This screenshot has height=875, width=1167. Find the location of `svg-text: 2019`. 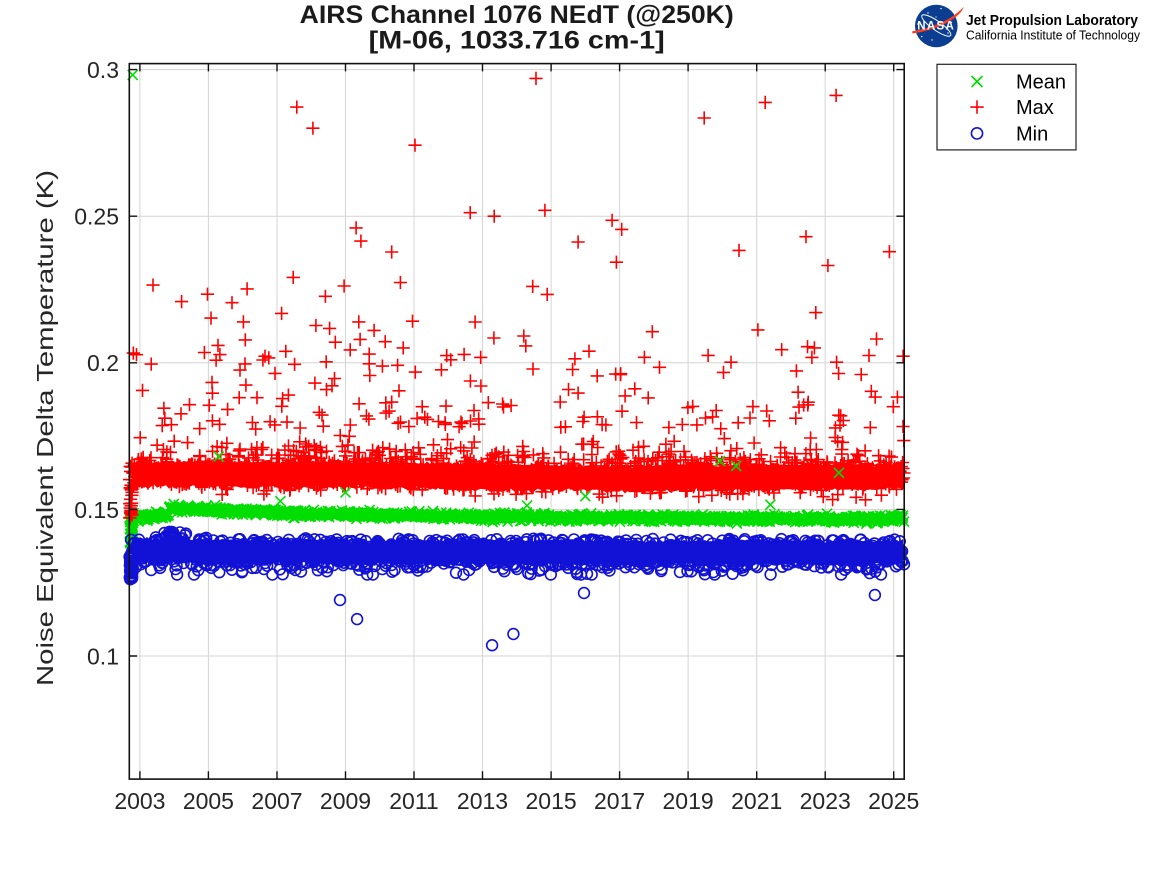

svg-text: 2019 is located at coordinates (688, 801).